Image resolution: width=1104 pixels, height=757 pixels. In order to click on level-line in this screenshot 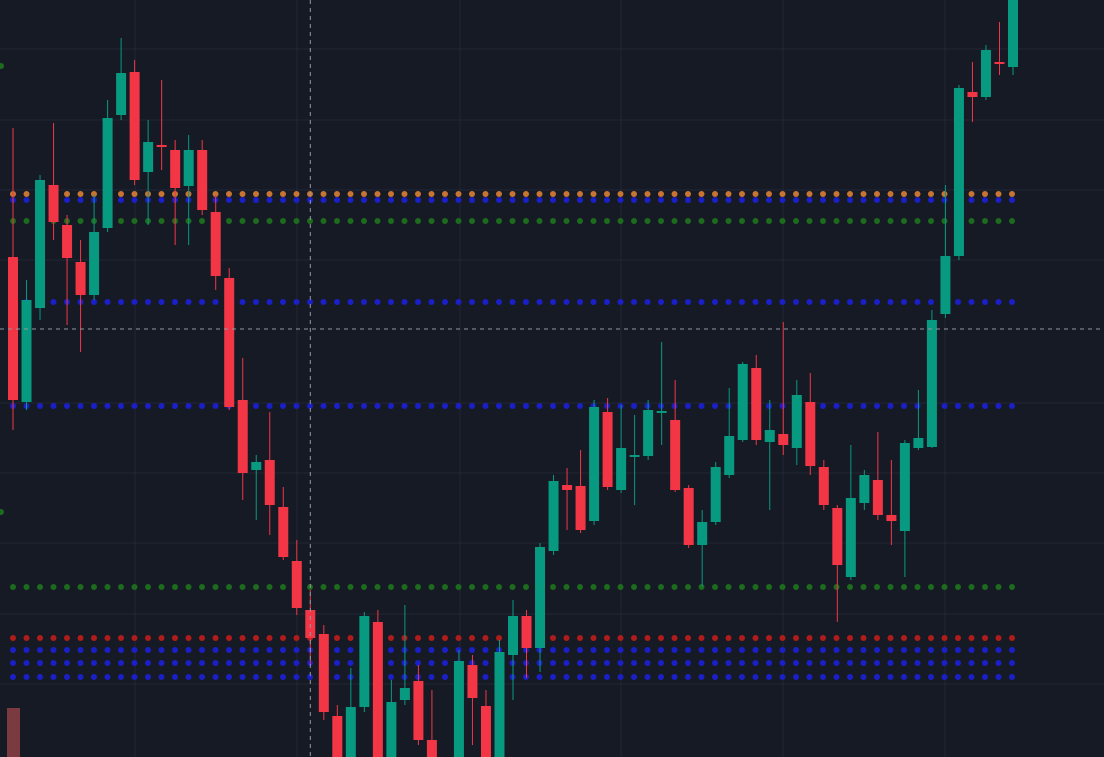, I will do `click(512, 406)`.